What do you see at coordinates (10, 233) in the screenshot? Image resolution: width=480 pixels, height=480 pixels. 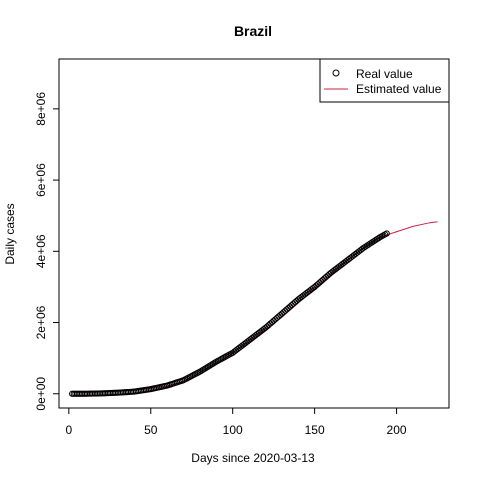 I see `y-axis-label: Daily cases` at bounding box center [10, 233].